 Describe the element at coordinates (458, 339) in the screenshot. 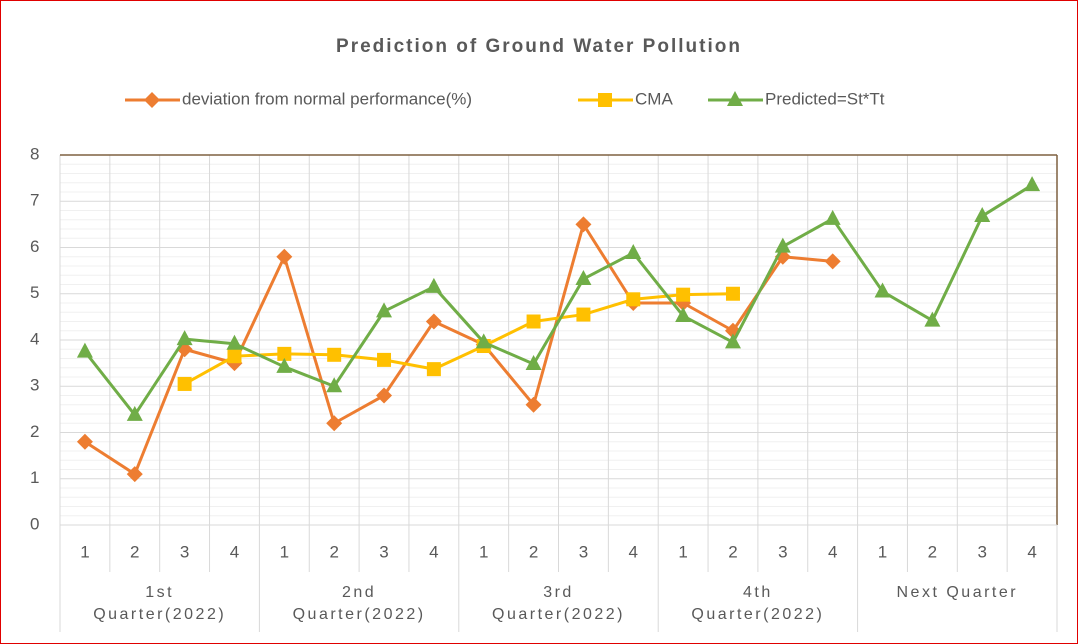

I see `series-line` at that location.